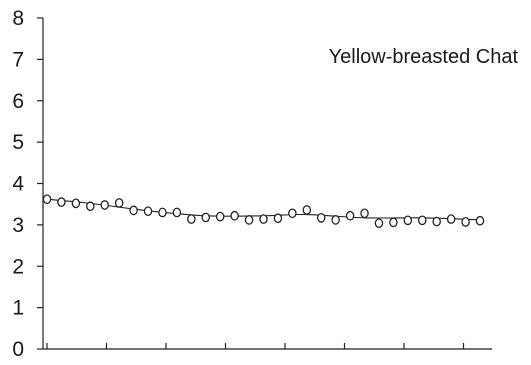 Image resolution: width=531 pixels, height=365 pixels. I want to click on chart-title: Yellow-breasted Chat, so click(424, 57).